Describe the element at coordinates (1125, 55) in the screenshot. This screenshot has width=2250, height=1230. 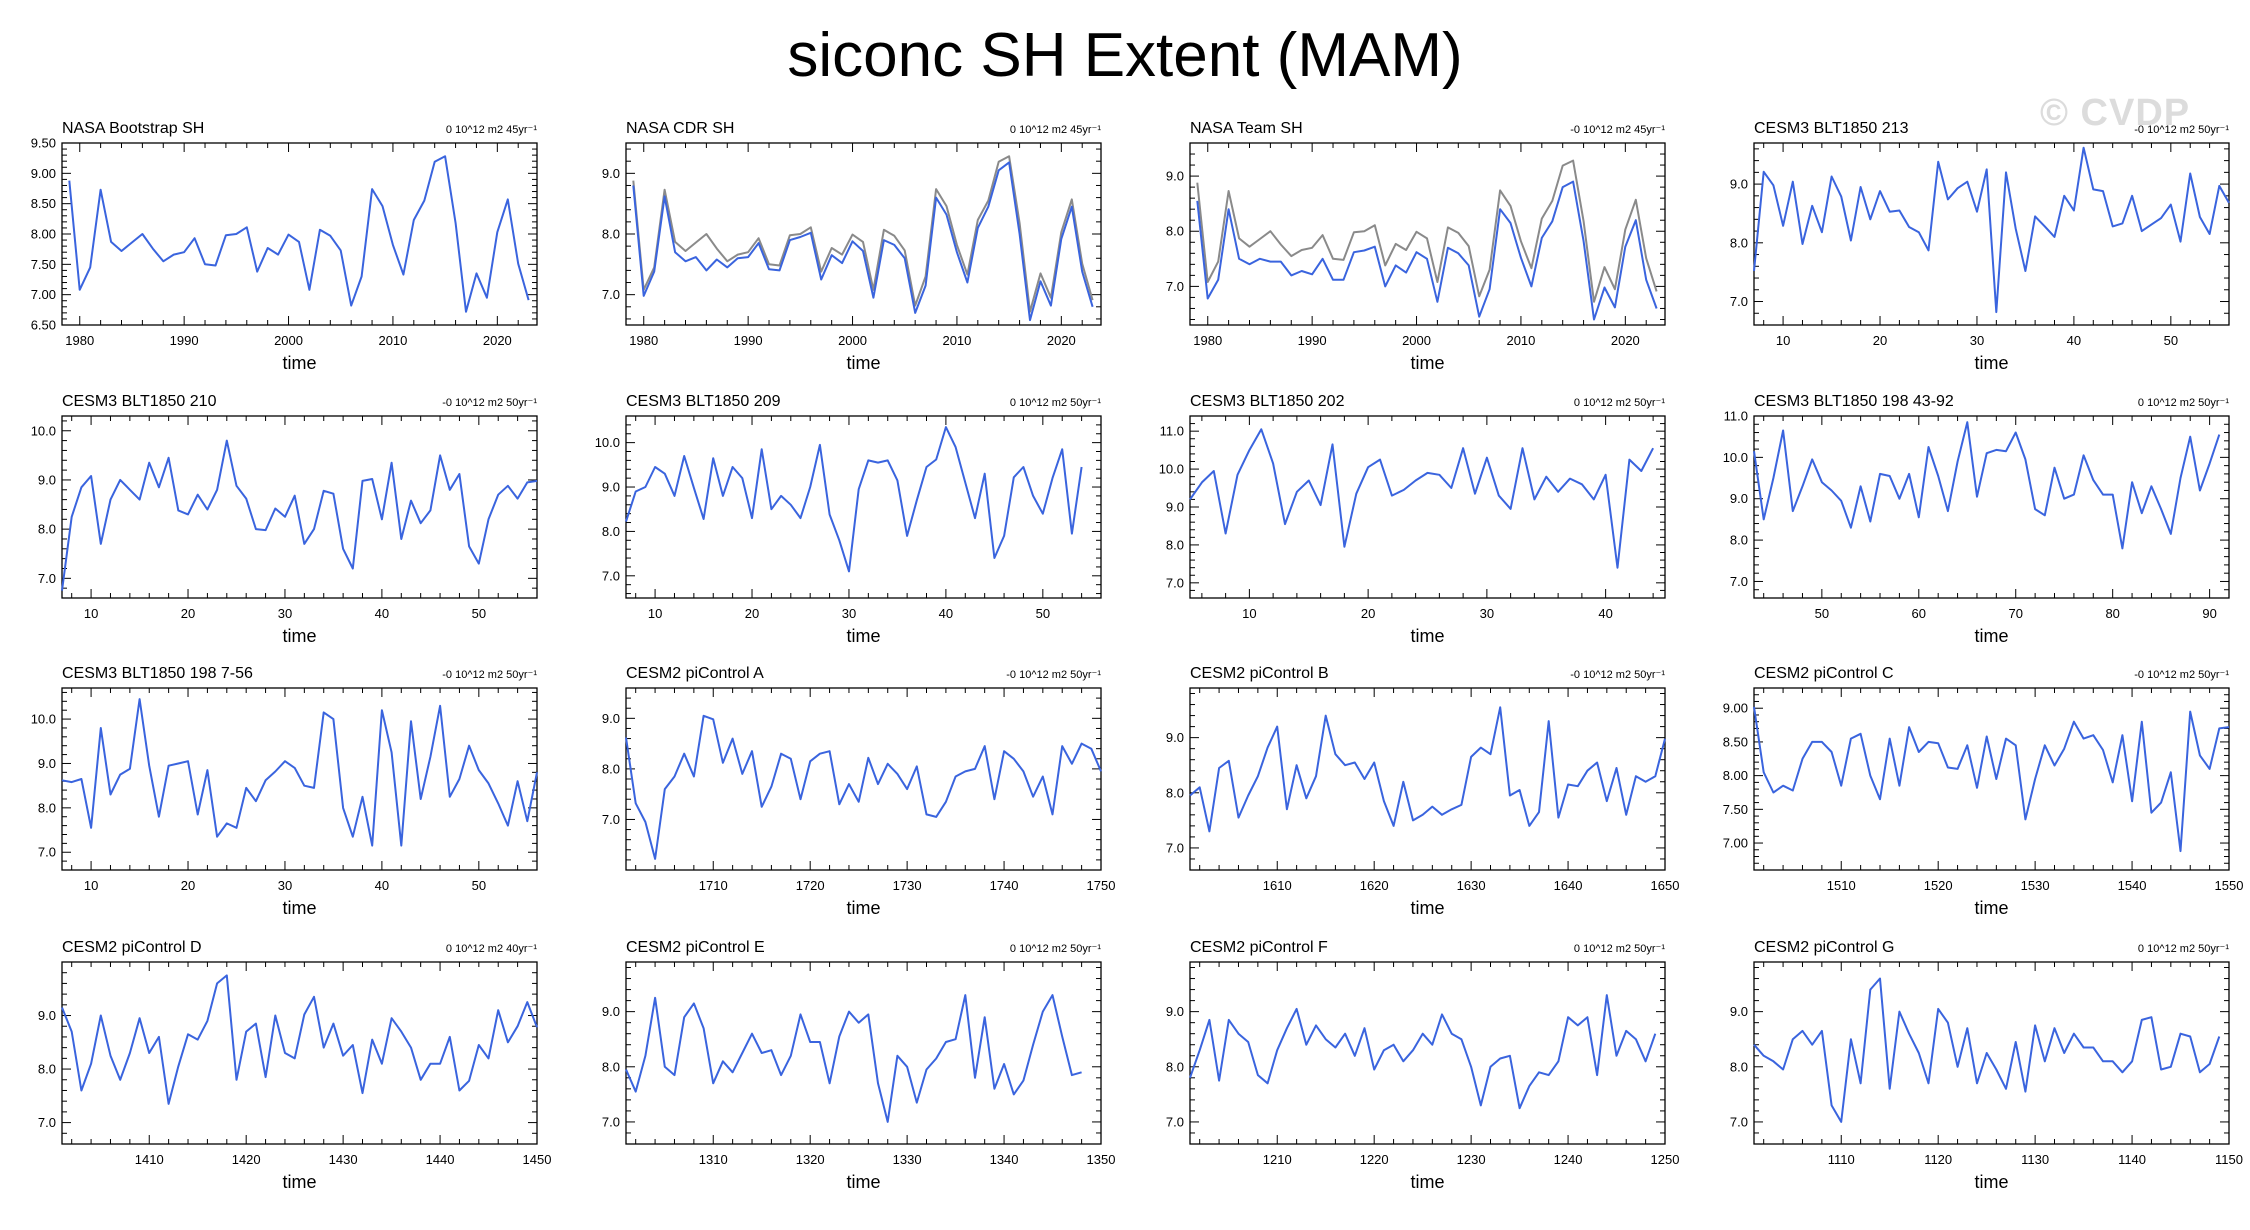
I see `figure-title: siconc SH Extent (MAM)` at that location.